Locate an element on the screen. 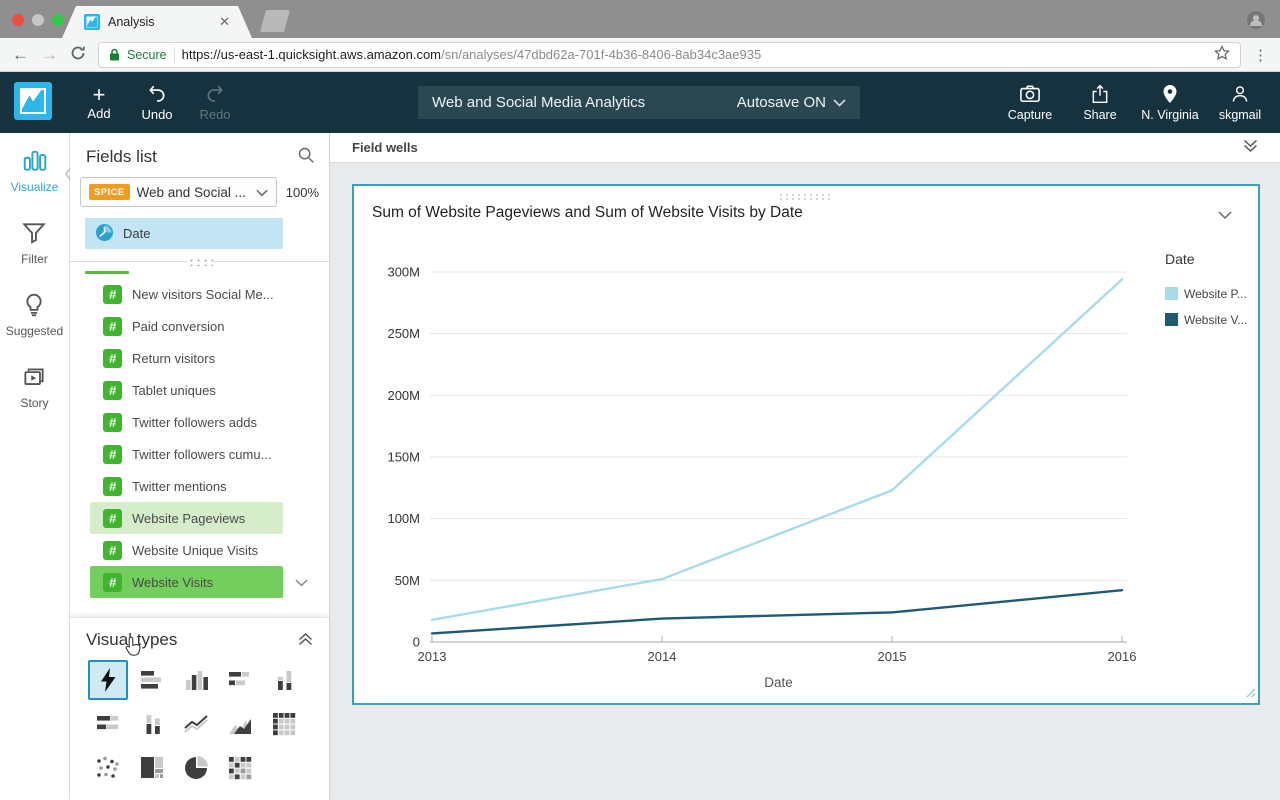  funnel-icon is located at coordinates (34, 234).